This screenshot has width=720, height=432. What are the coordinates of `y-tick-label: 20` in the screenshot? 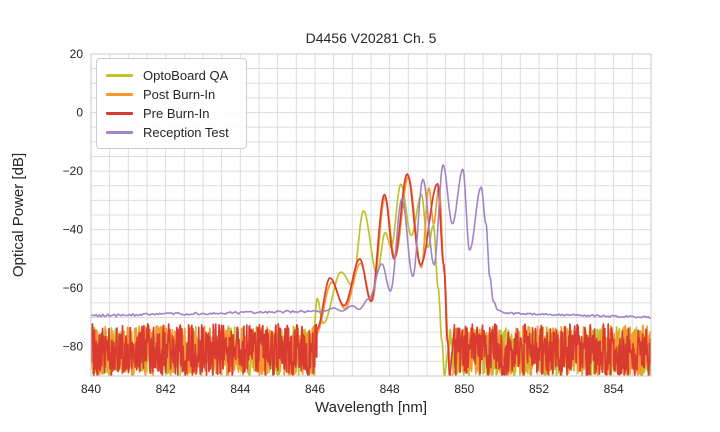 It's located at (77, 54).